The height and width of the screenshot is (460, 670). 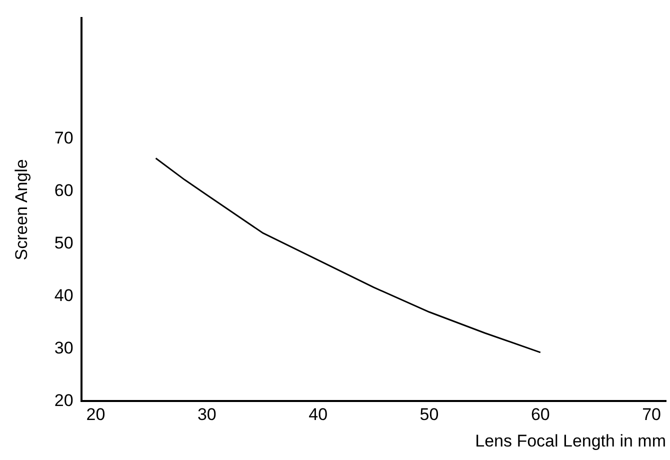 What do you see at coordinates (429, 414) in the screenshot?
I see `x-tick-label: 50` at bounding box center [429, 414].